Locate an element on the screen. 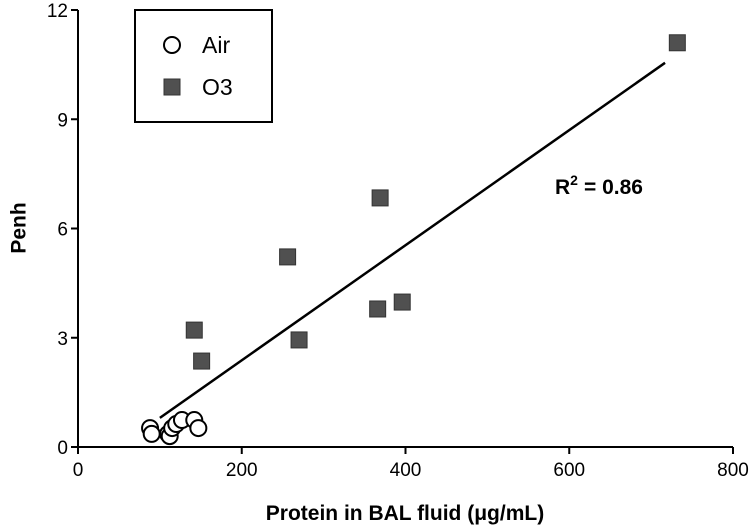 This screenshot has height=530, width=750. annotation-base: R is located at coordinates (562, 187).